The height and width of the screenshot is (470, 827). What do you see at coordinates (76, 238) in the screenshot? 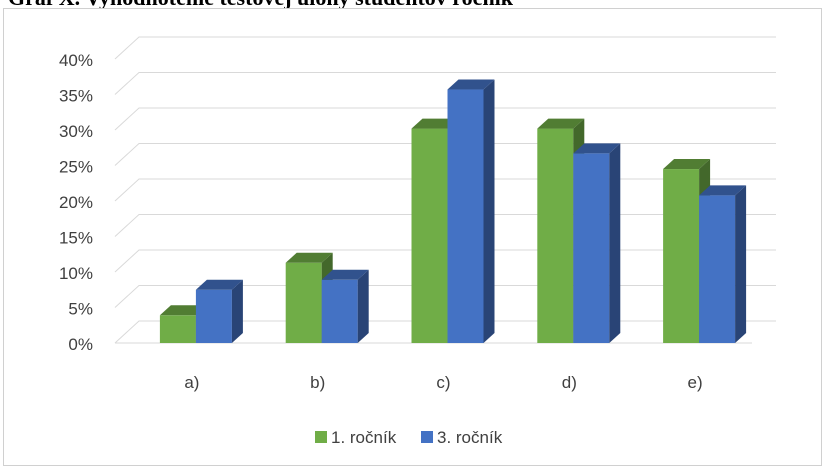
I see `y-tick-label: 15%` at bounding box center [76, 238].